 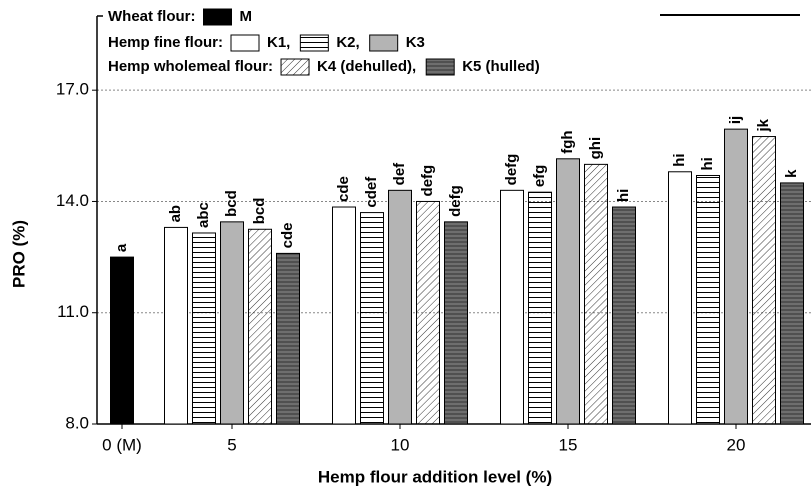 What do you see at coordinates (72, 89) in the screenshot?
I see `y-tick-label: 17.0` at bounding box center [72, 89].